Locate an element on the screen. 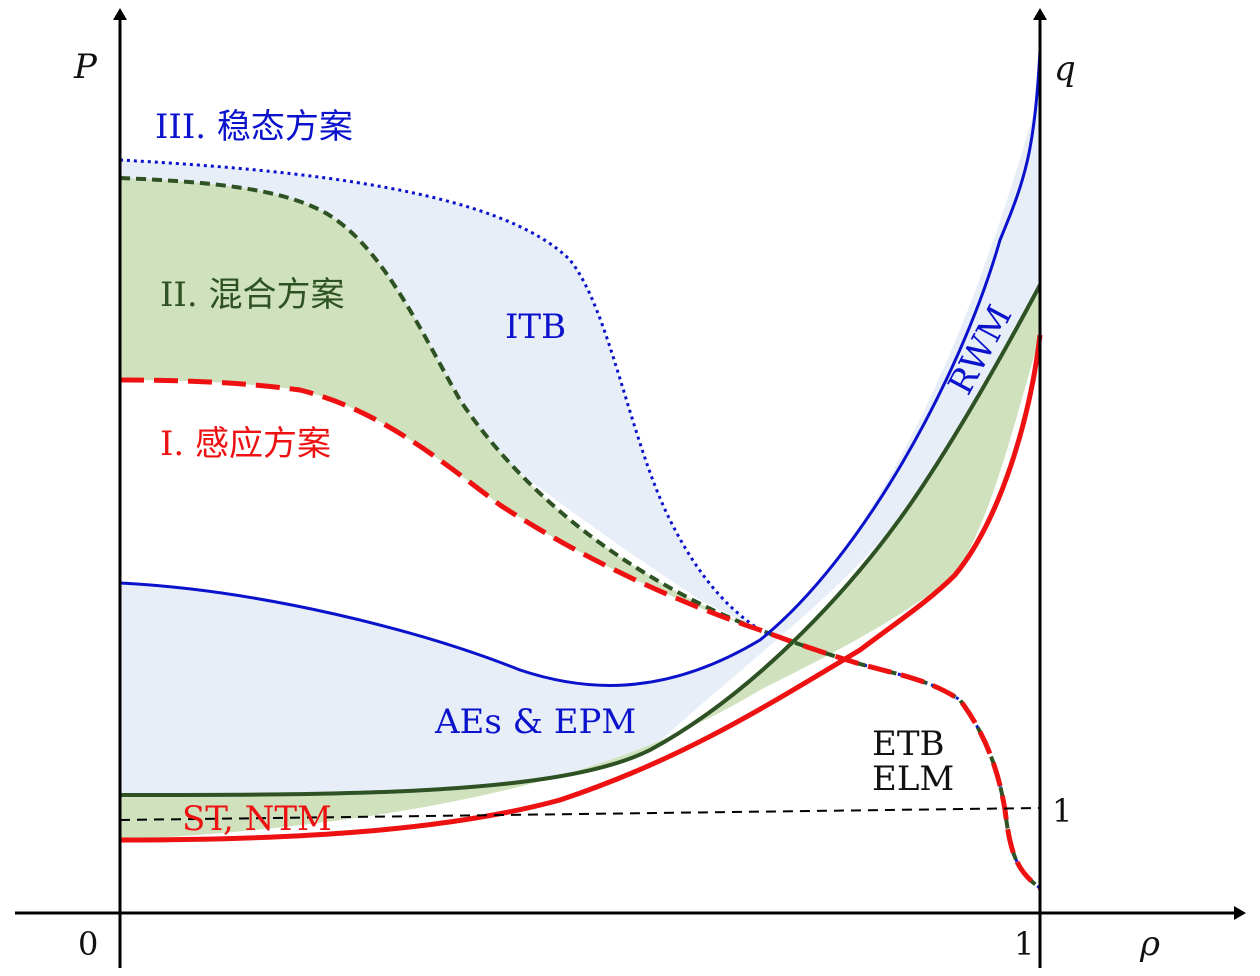  etb-label: ETB is located at coordinates (908, 744).